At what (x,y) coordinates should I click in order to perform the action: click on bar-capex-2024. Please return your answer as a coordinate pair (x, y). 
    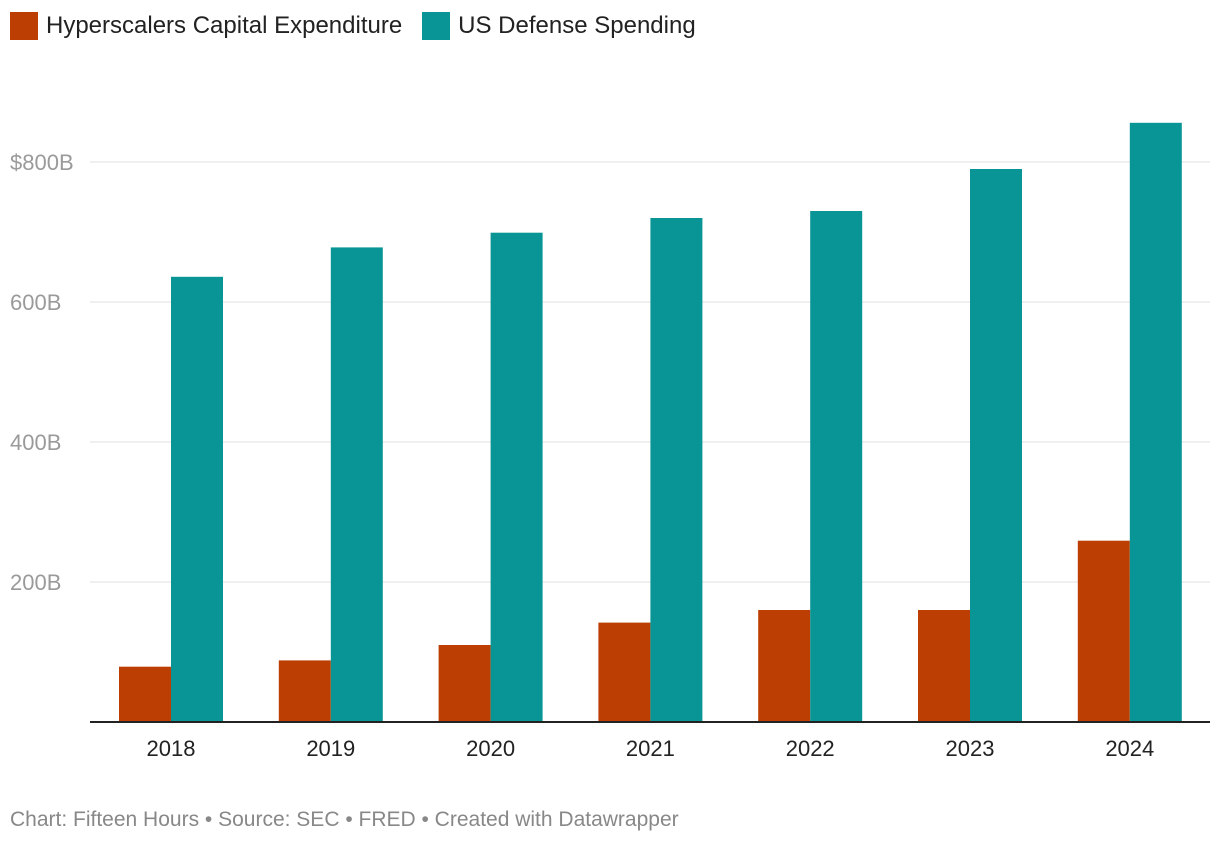
    Looking at the image, I should click on (1103, 631).